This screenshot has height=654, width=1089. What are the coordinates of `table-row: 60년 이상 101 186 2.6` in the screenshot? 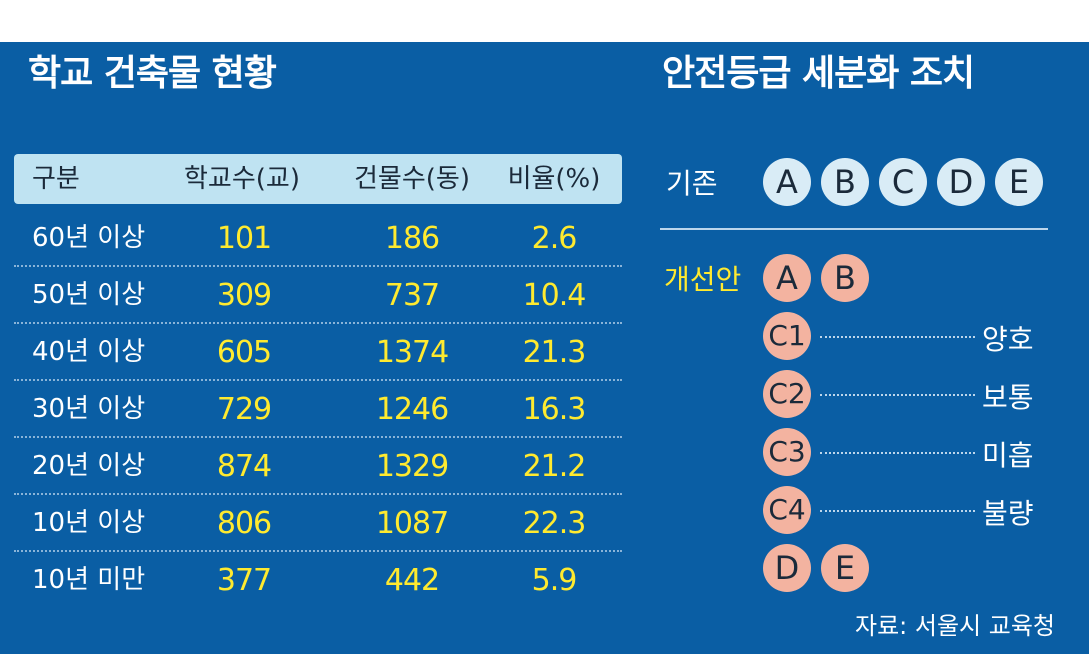 It's located at (318, 238).